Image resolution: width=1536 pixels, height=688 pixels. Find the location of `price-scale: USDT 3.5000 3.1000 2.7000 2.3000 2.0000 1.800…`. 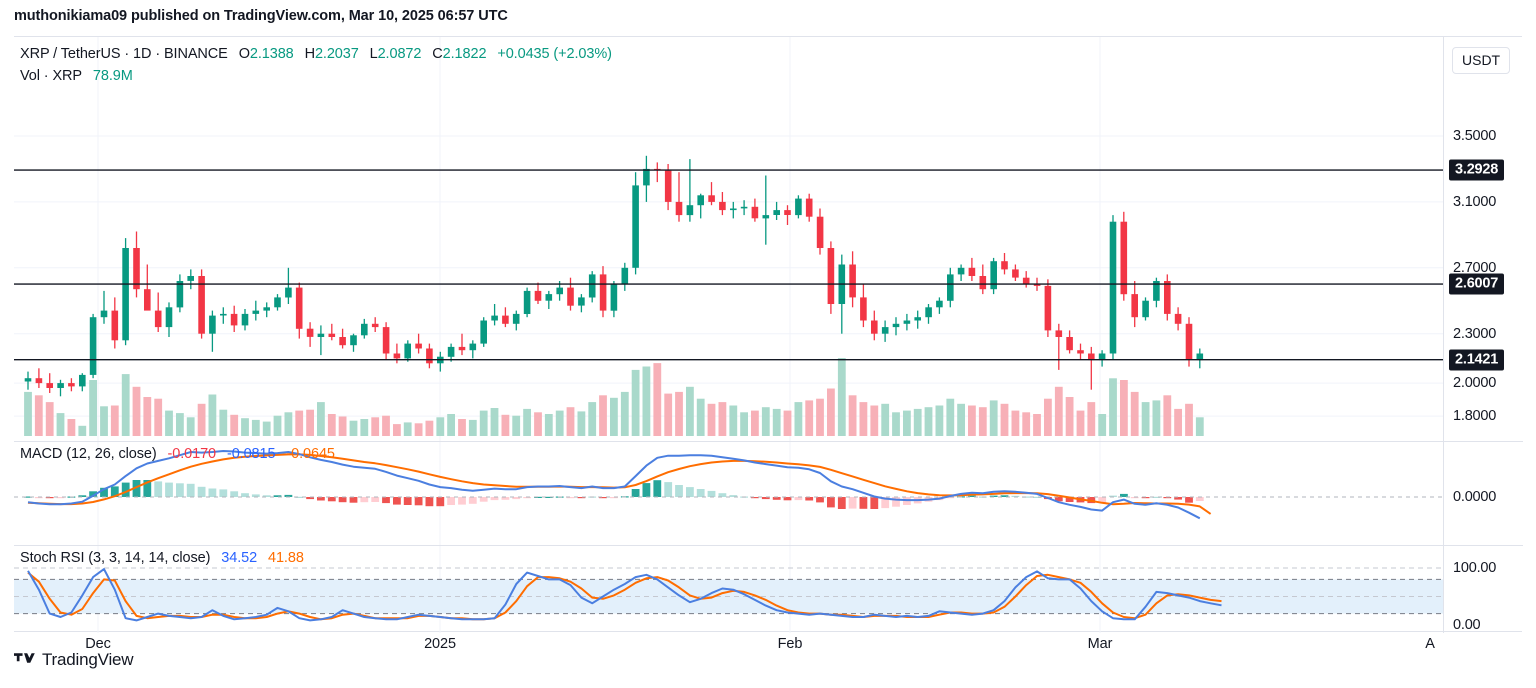

price-scale: USDT 3.5000 3.1000 2.7000 2.3000 2.0000 1.800… is located at coordinates (1483, 239).